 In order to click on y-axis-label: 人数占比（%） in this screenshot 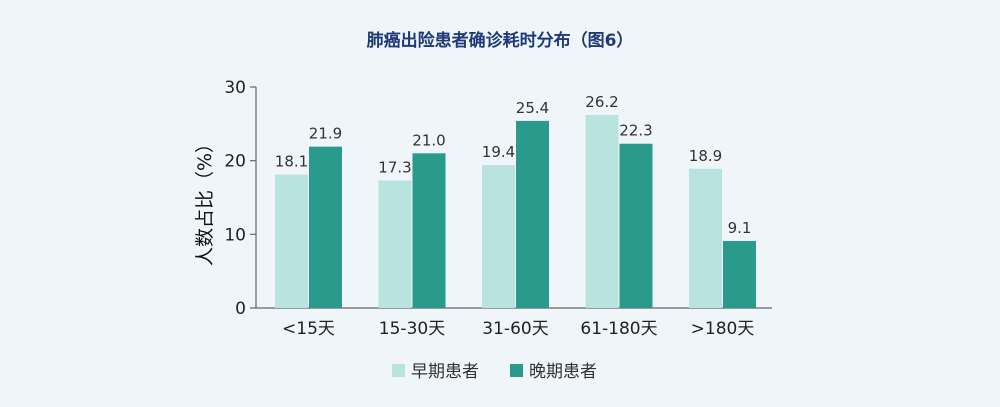, I will do `click(205, 200)`.